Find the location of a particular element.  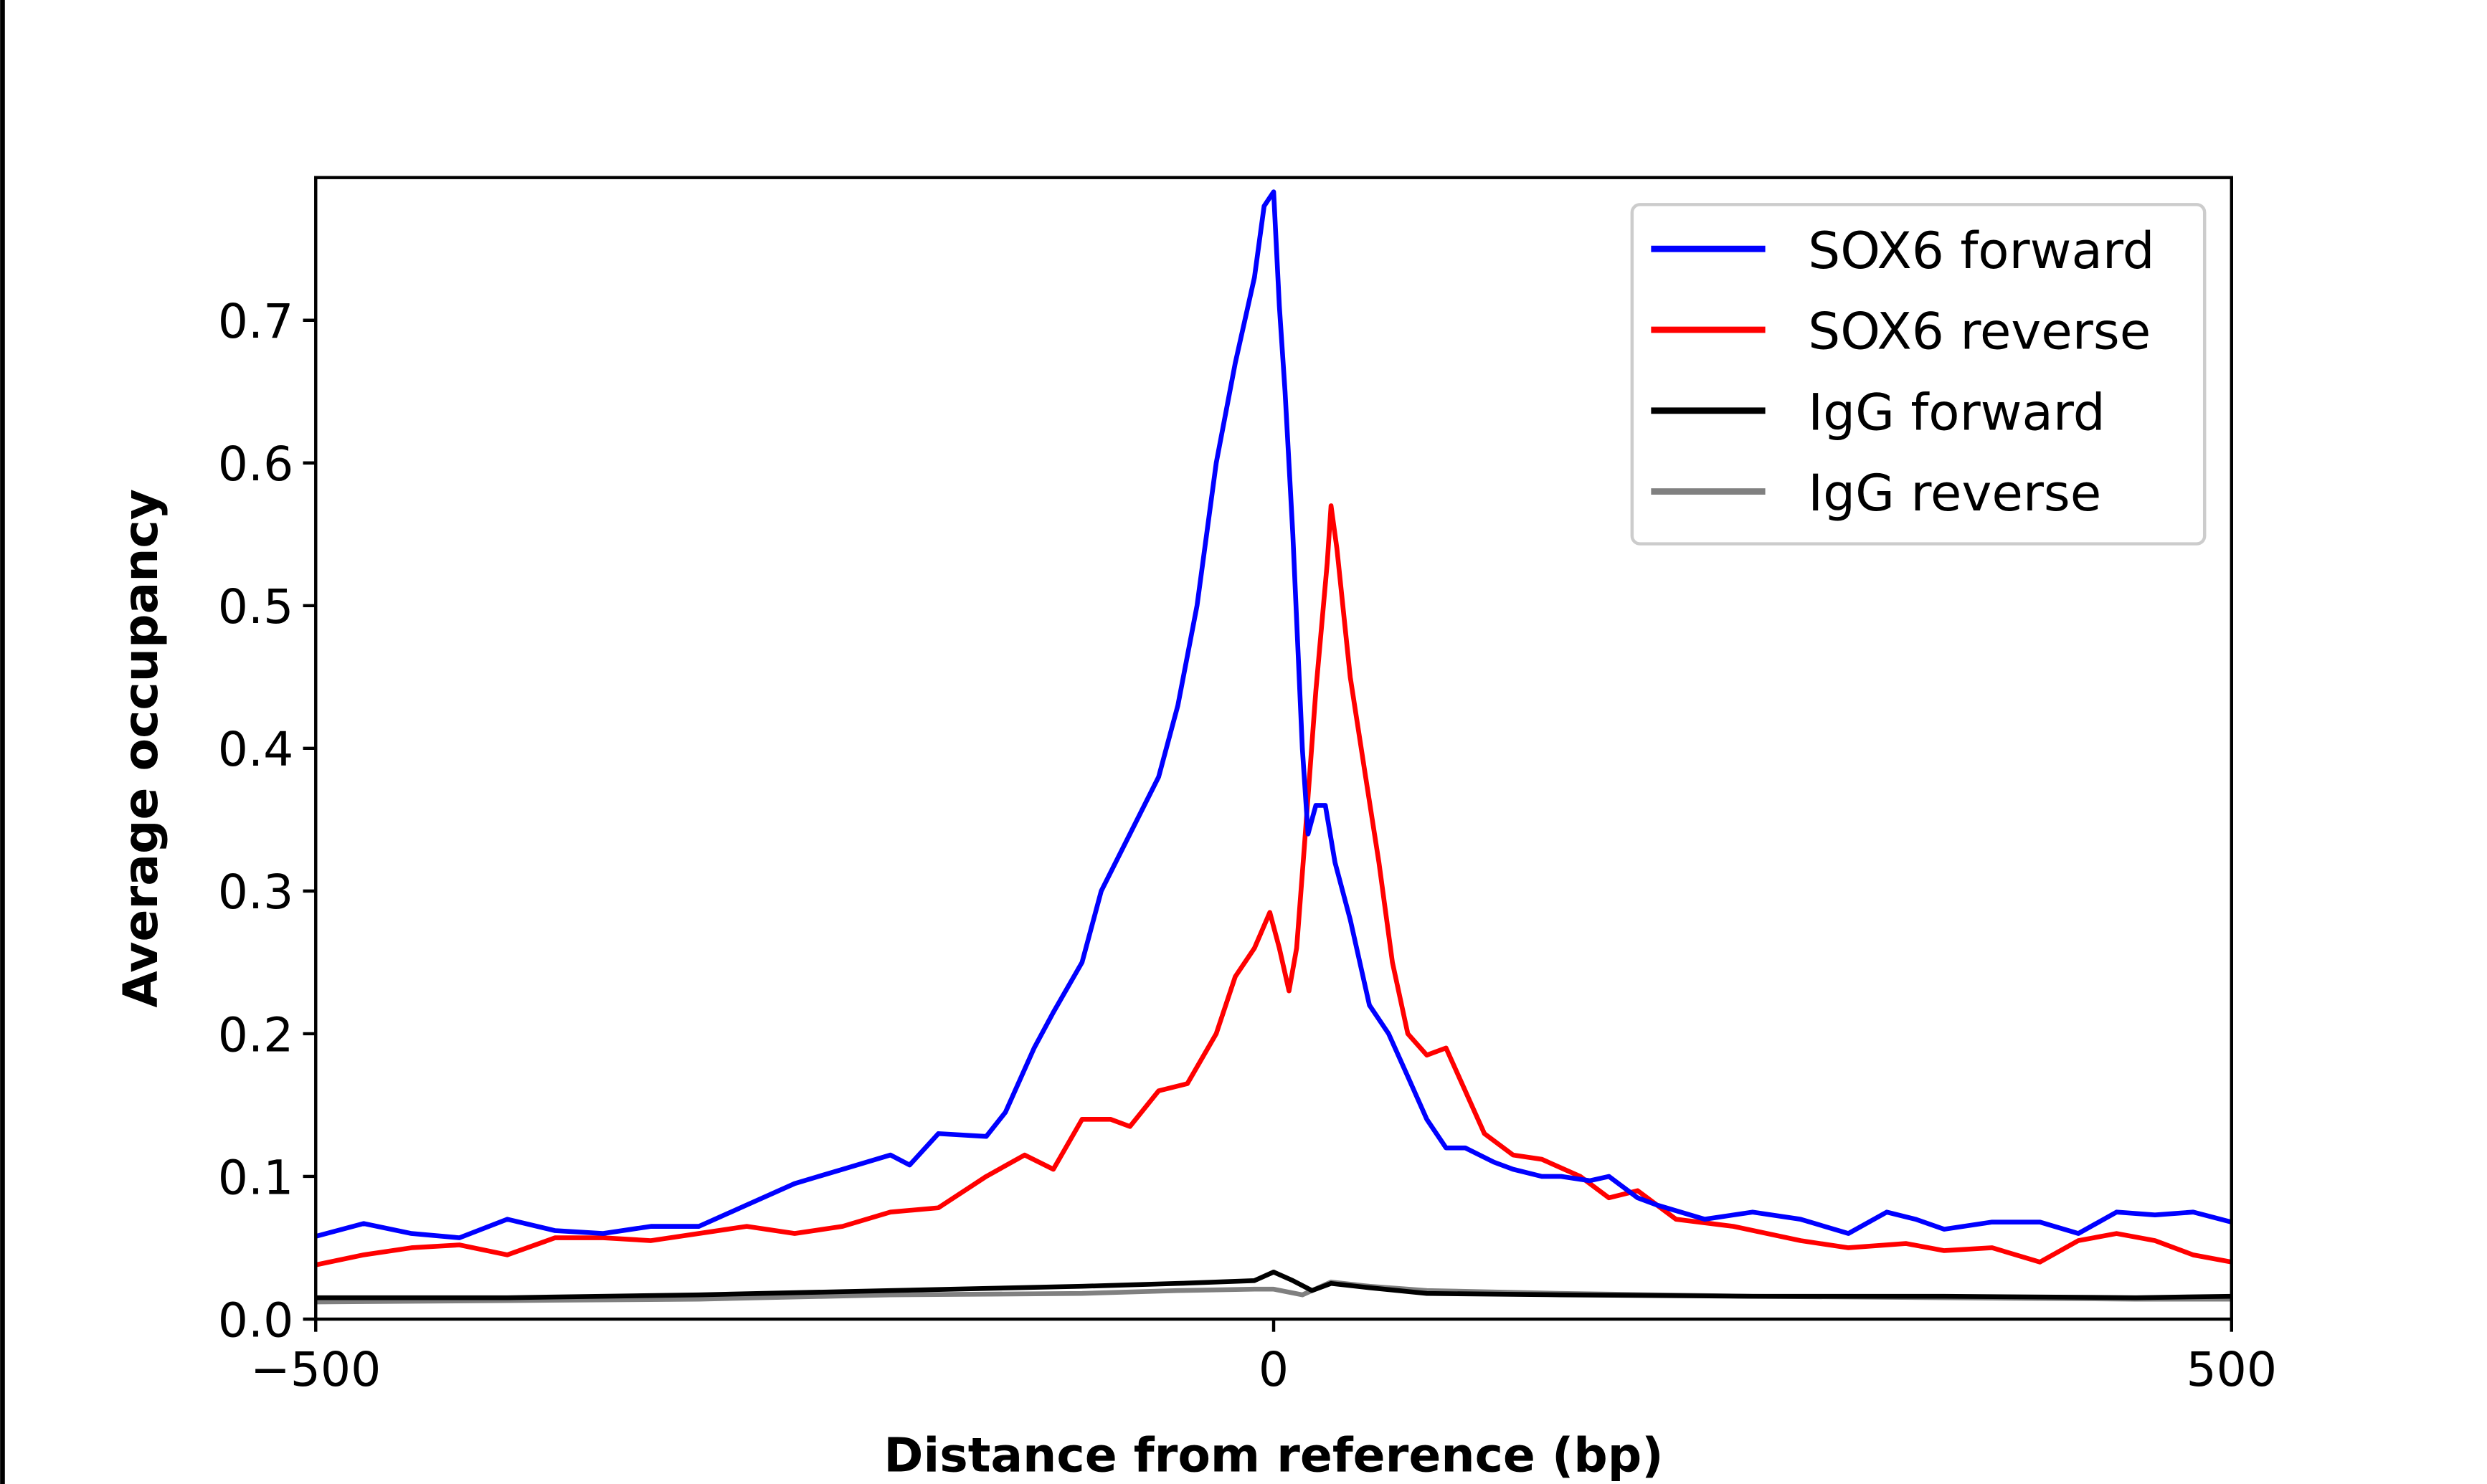

legend-frame is located at coordinates (1919, 375).